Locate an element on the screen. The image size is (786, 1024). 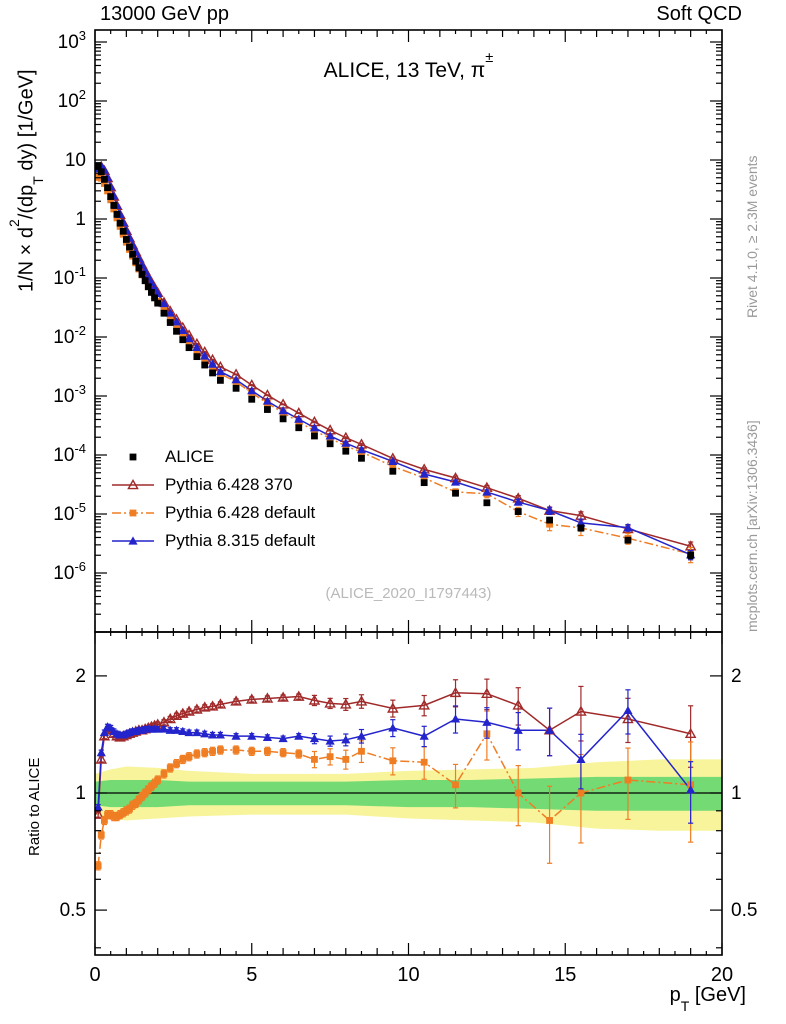
y-title-segment: dy) [1/GeV] is located at coordinates (26, 123).